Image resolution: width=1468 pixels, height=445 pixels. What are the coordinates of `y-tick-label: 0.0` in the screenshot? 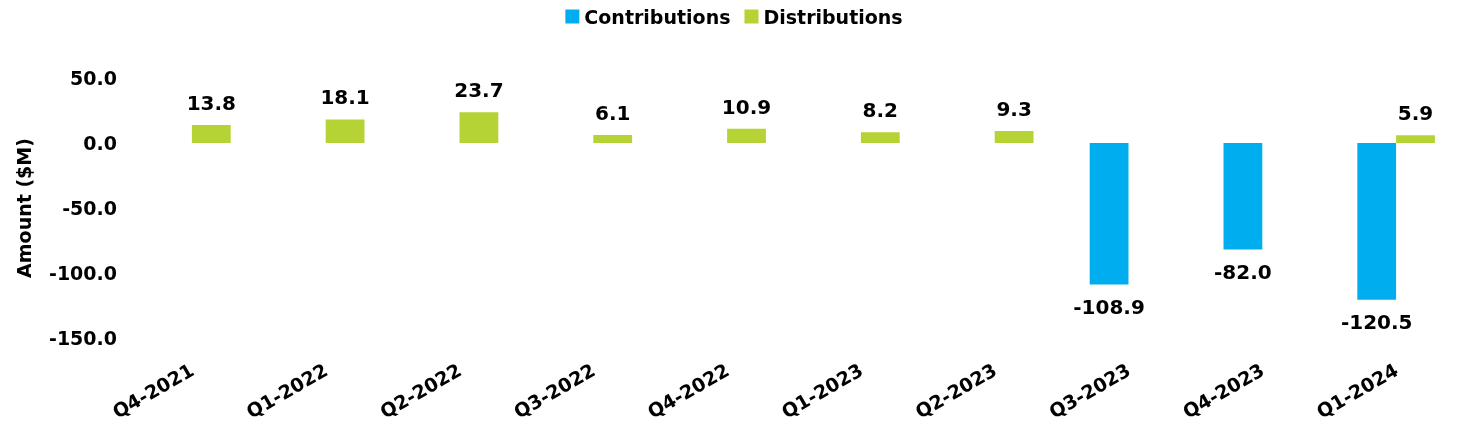 It's located at (100, 143).